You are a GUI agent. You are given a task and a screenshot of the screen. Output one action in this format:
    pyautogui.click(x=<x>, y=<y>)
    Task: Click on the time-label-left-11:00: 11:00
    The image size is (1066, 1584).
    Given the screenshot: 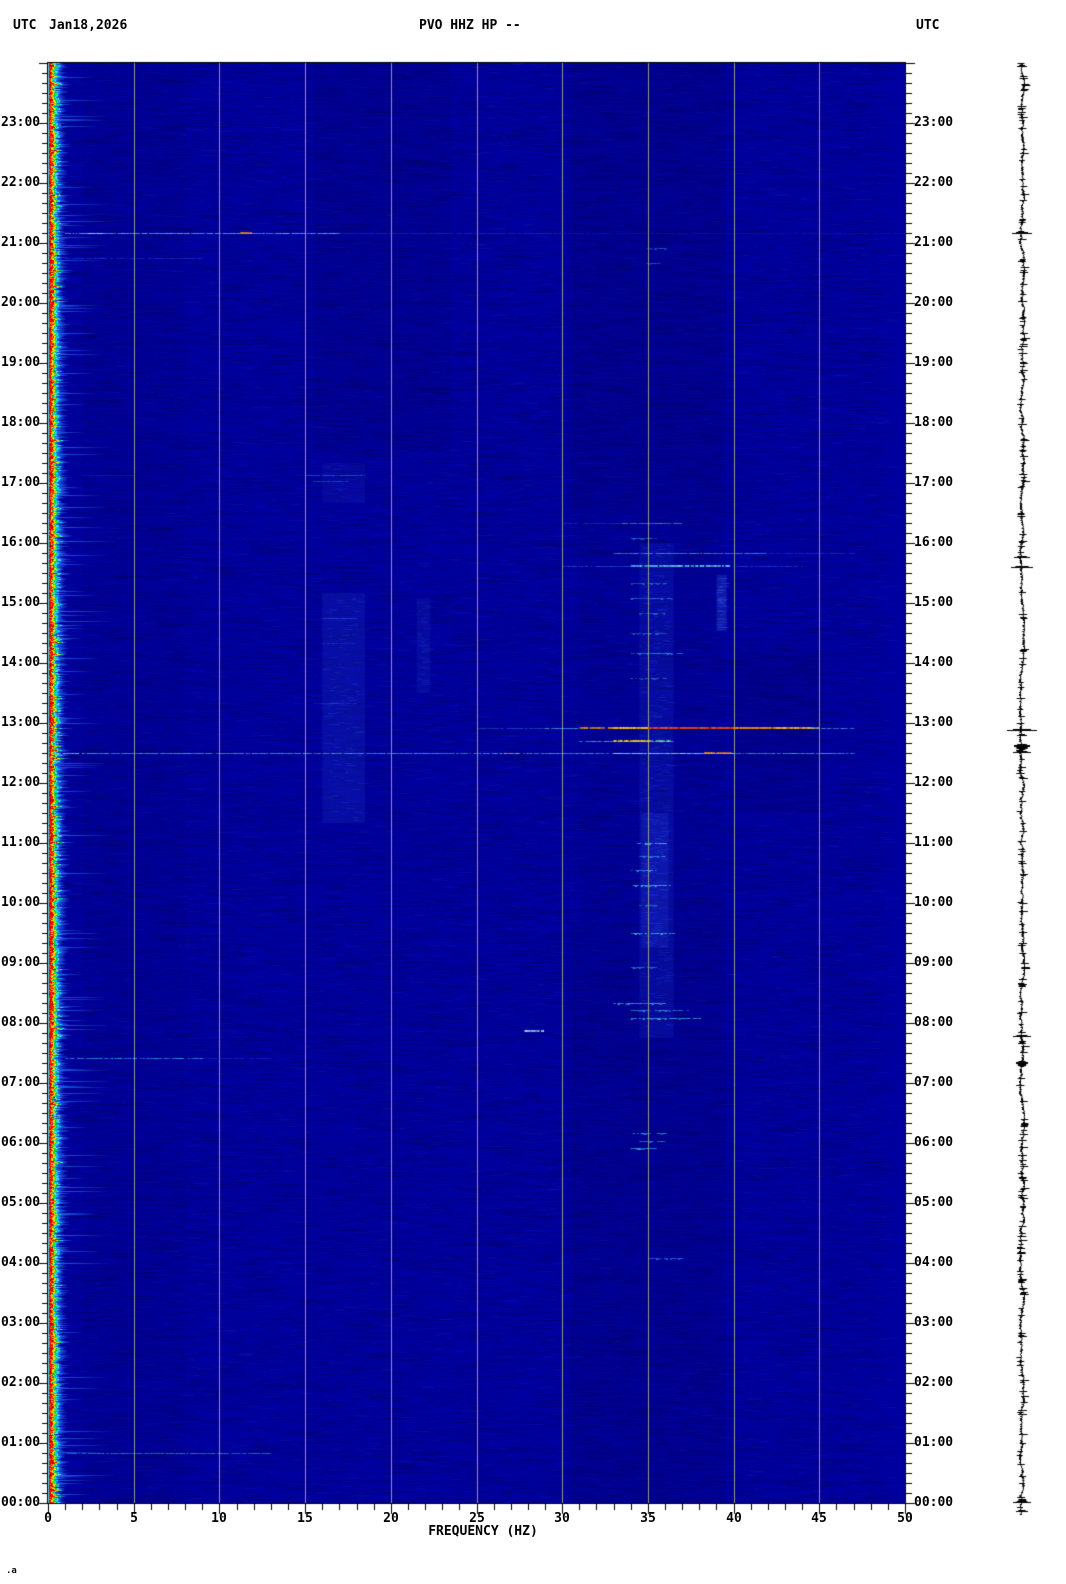 What is the action you would take?
    pyautogui.click(x=21, y=842)
    